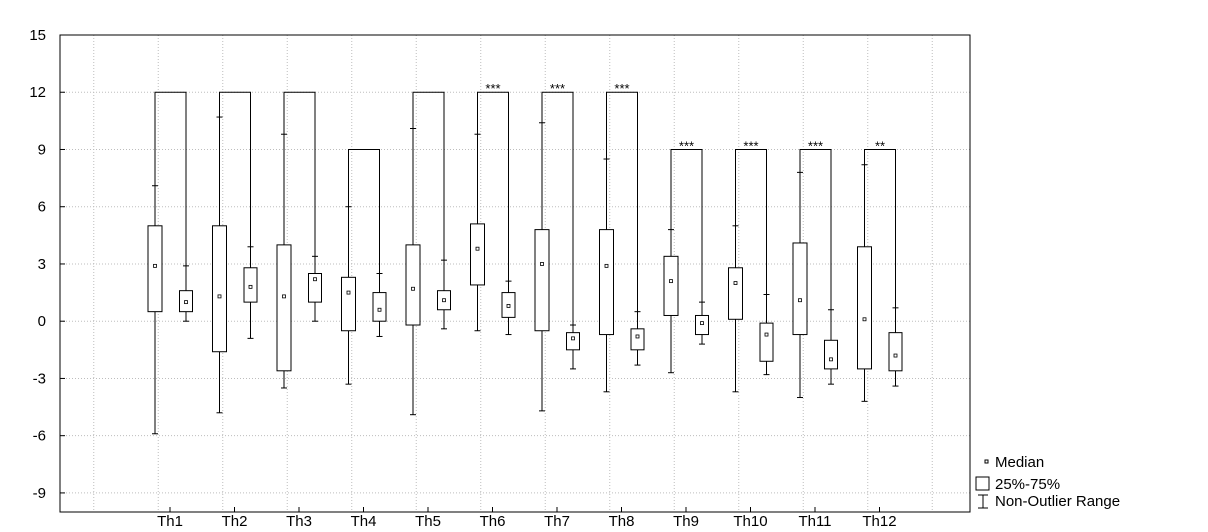  What do you see at coordinates (42, 207) in the screenshot?
I see `y-tick-label: 6` at bounding box center [42, 207].